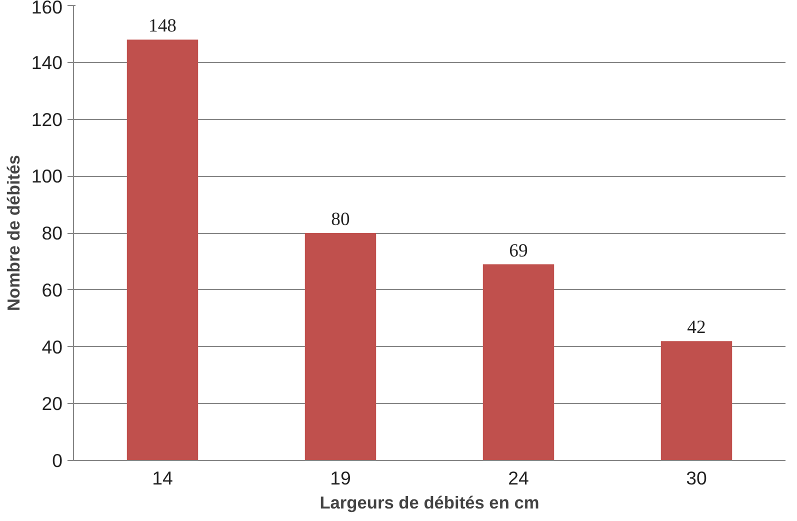  What do you see at coordinates (52, 347) in the screenshot?
I see `y-tick-label: 40` at bounding box center [52, 347].